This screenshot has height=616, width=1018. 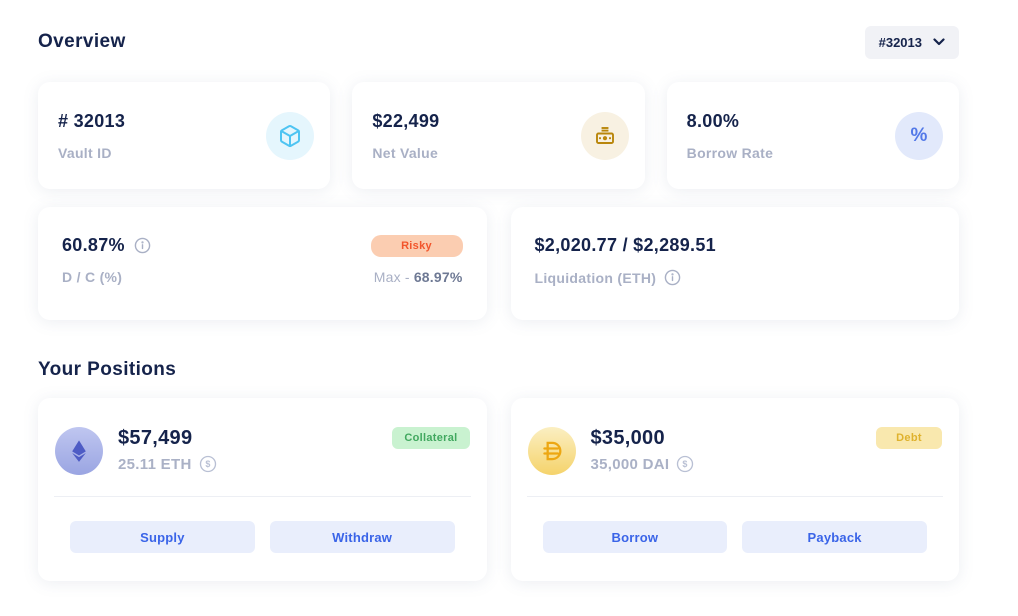 What do you see at coordinates (416, 246) in the screenshot?
I see `risk-badge: Risky` at bounding box center [416, 246].